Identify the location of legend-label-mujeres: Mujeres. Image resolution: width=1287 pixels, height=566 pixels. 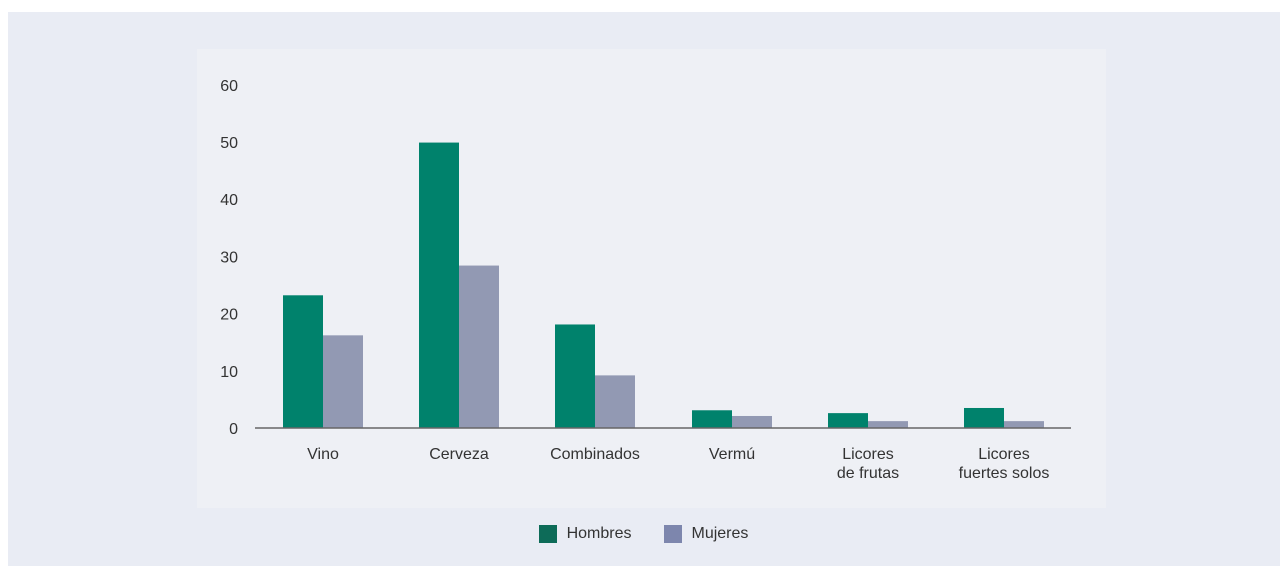
(720, 533).